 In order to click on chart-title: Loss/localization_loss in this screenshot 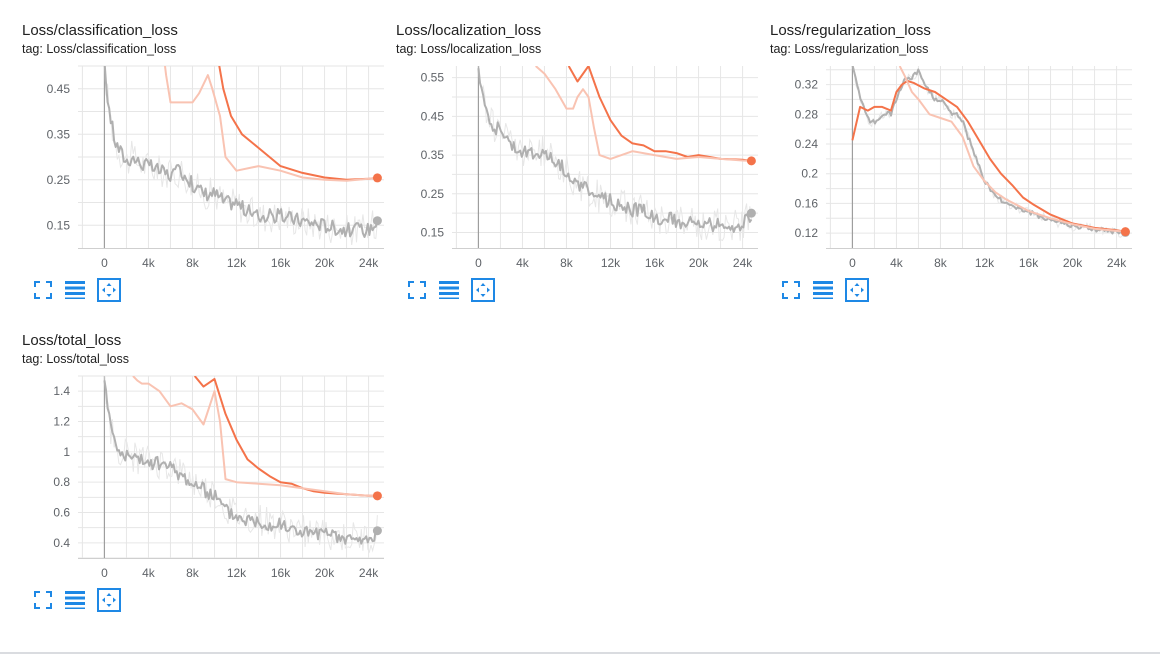, I will do `click(469, 30)`.